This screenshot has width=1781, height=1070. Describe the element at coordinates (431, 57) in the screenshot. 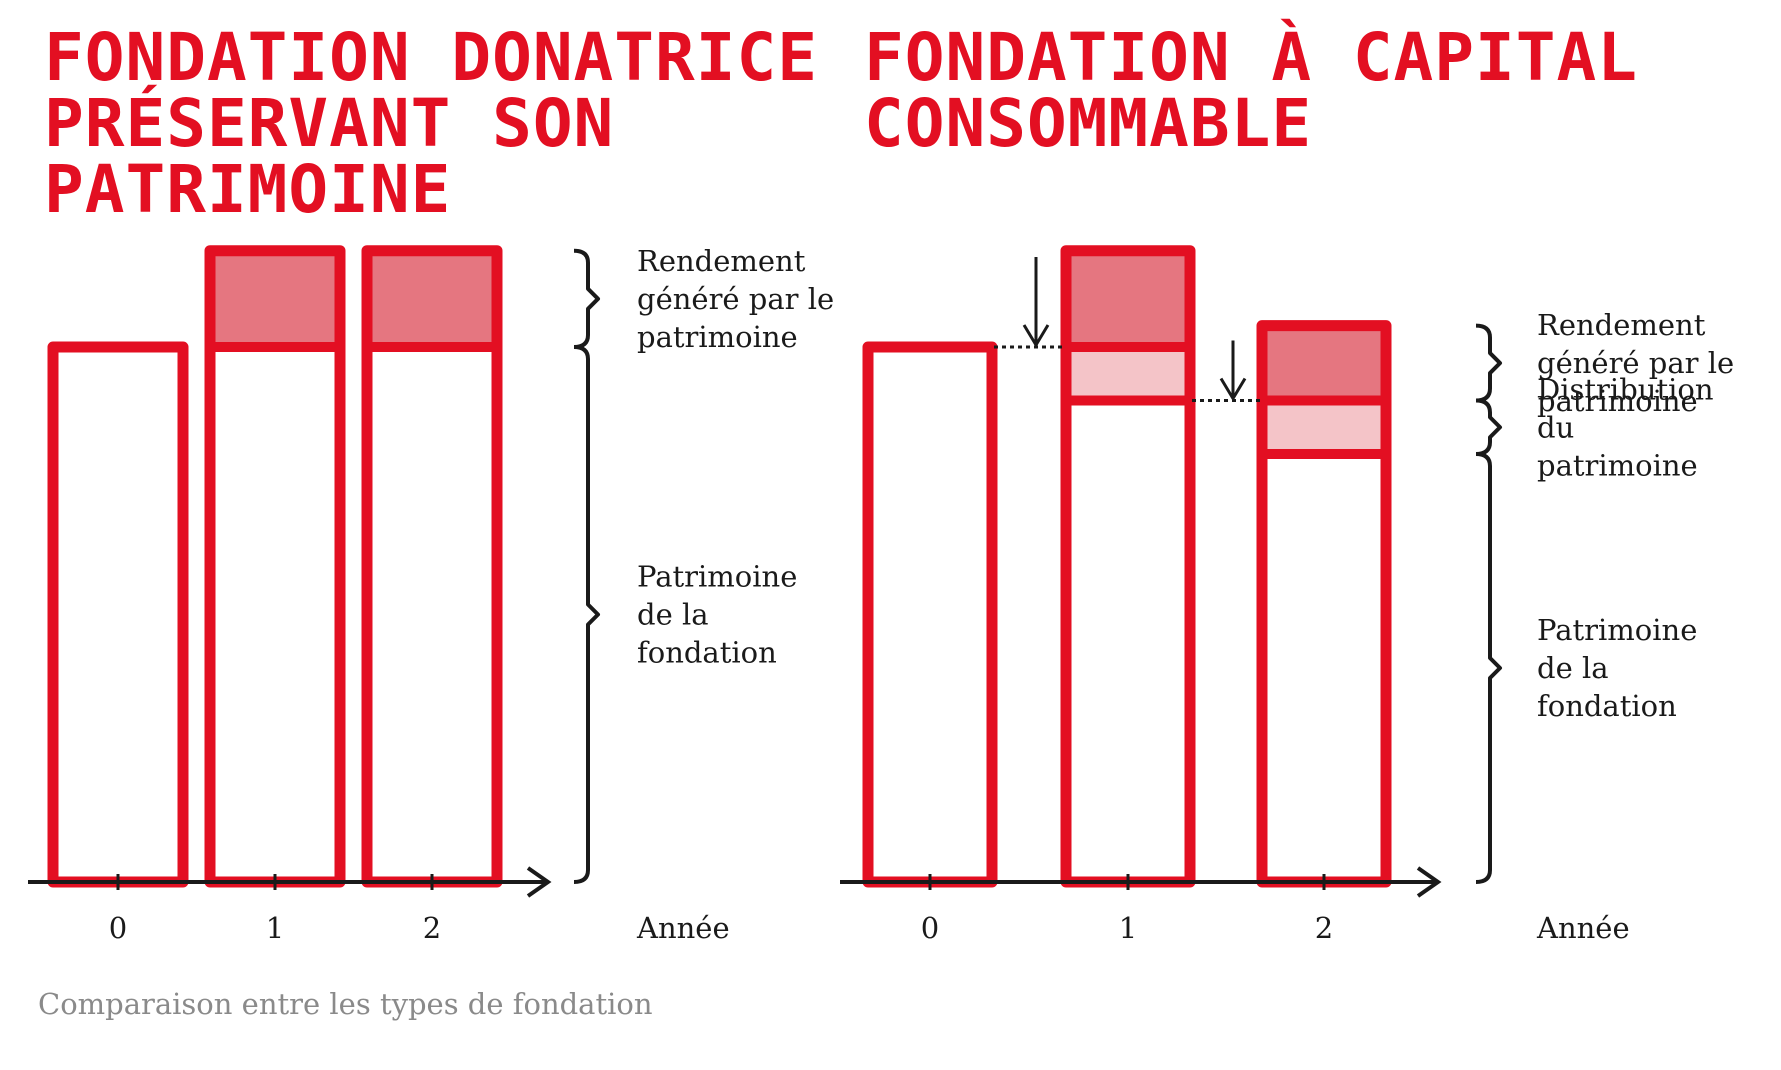

I see `chart-title-line: FONDATION DONATRICE` at that location.